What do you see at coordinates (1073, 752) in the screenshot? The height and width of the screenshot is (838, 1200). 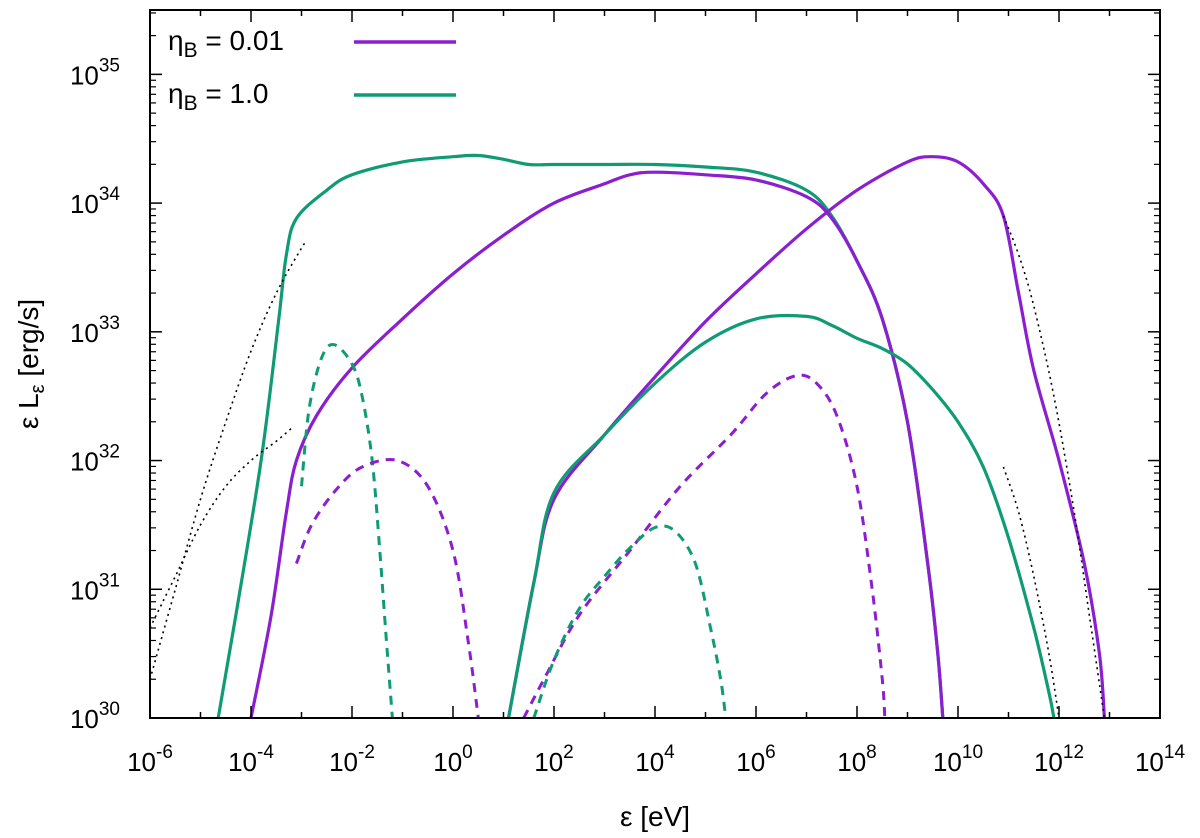 I see `x-tick-label-exponent: 12` at bounding box center [1073, 752].